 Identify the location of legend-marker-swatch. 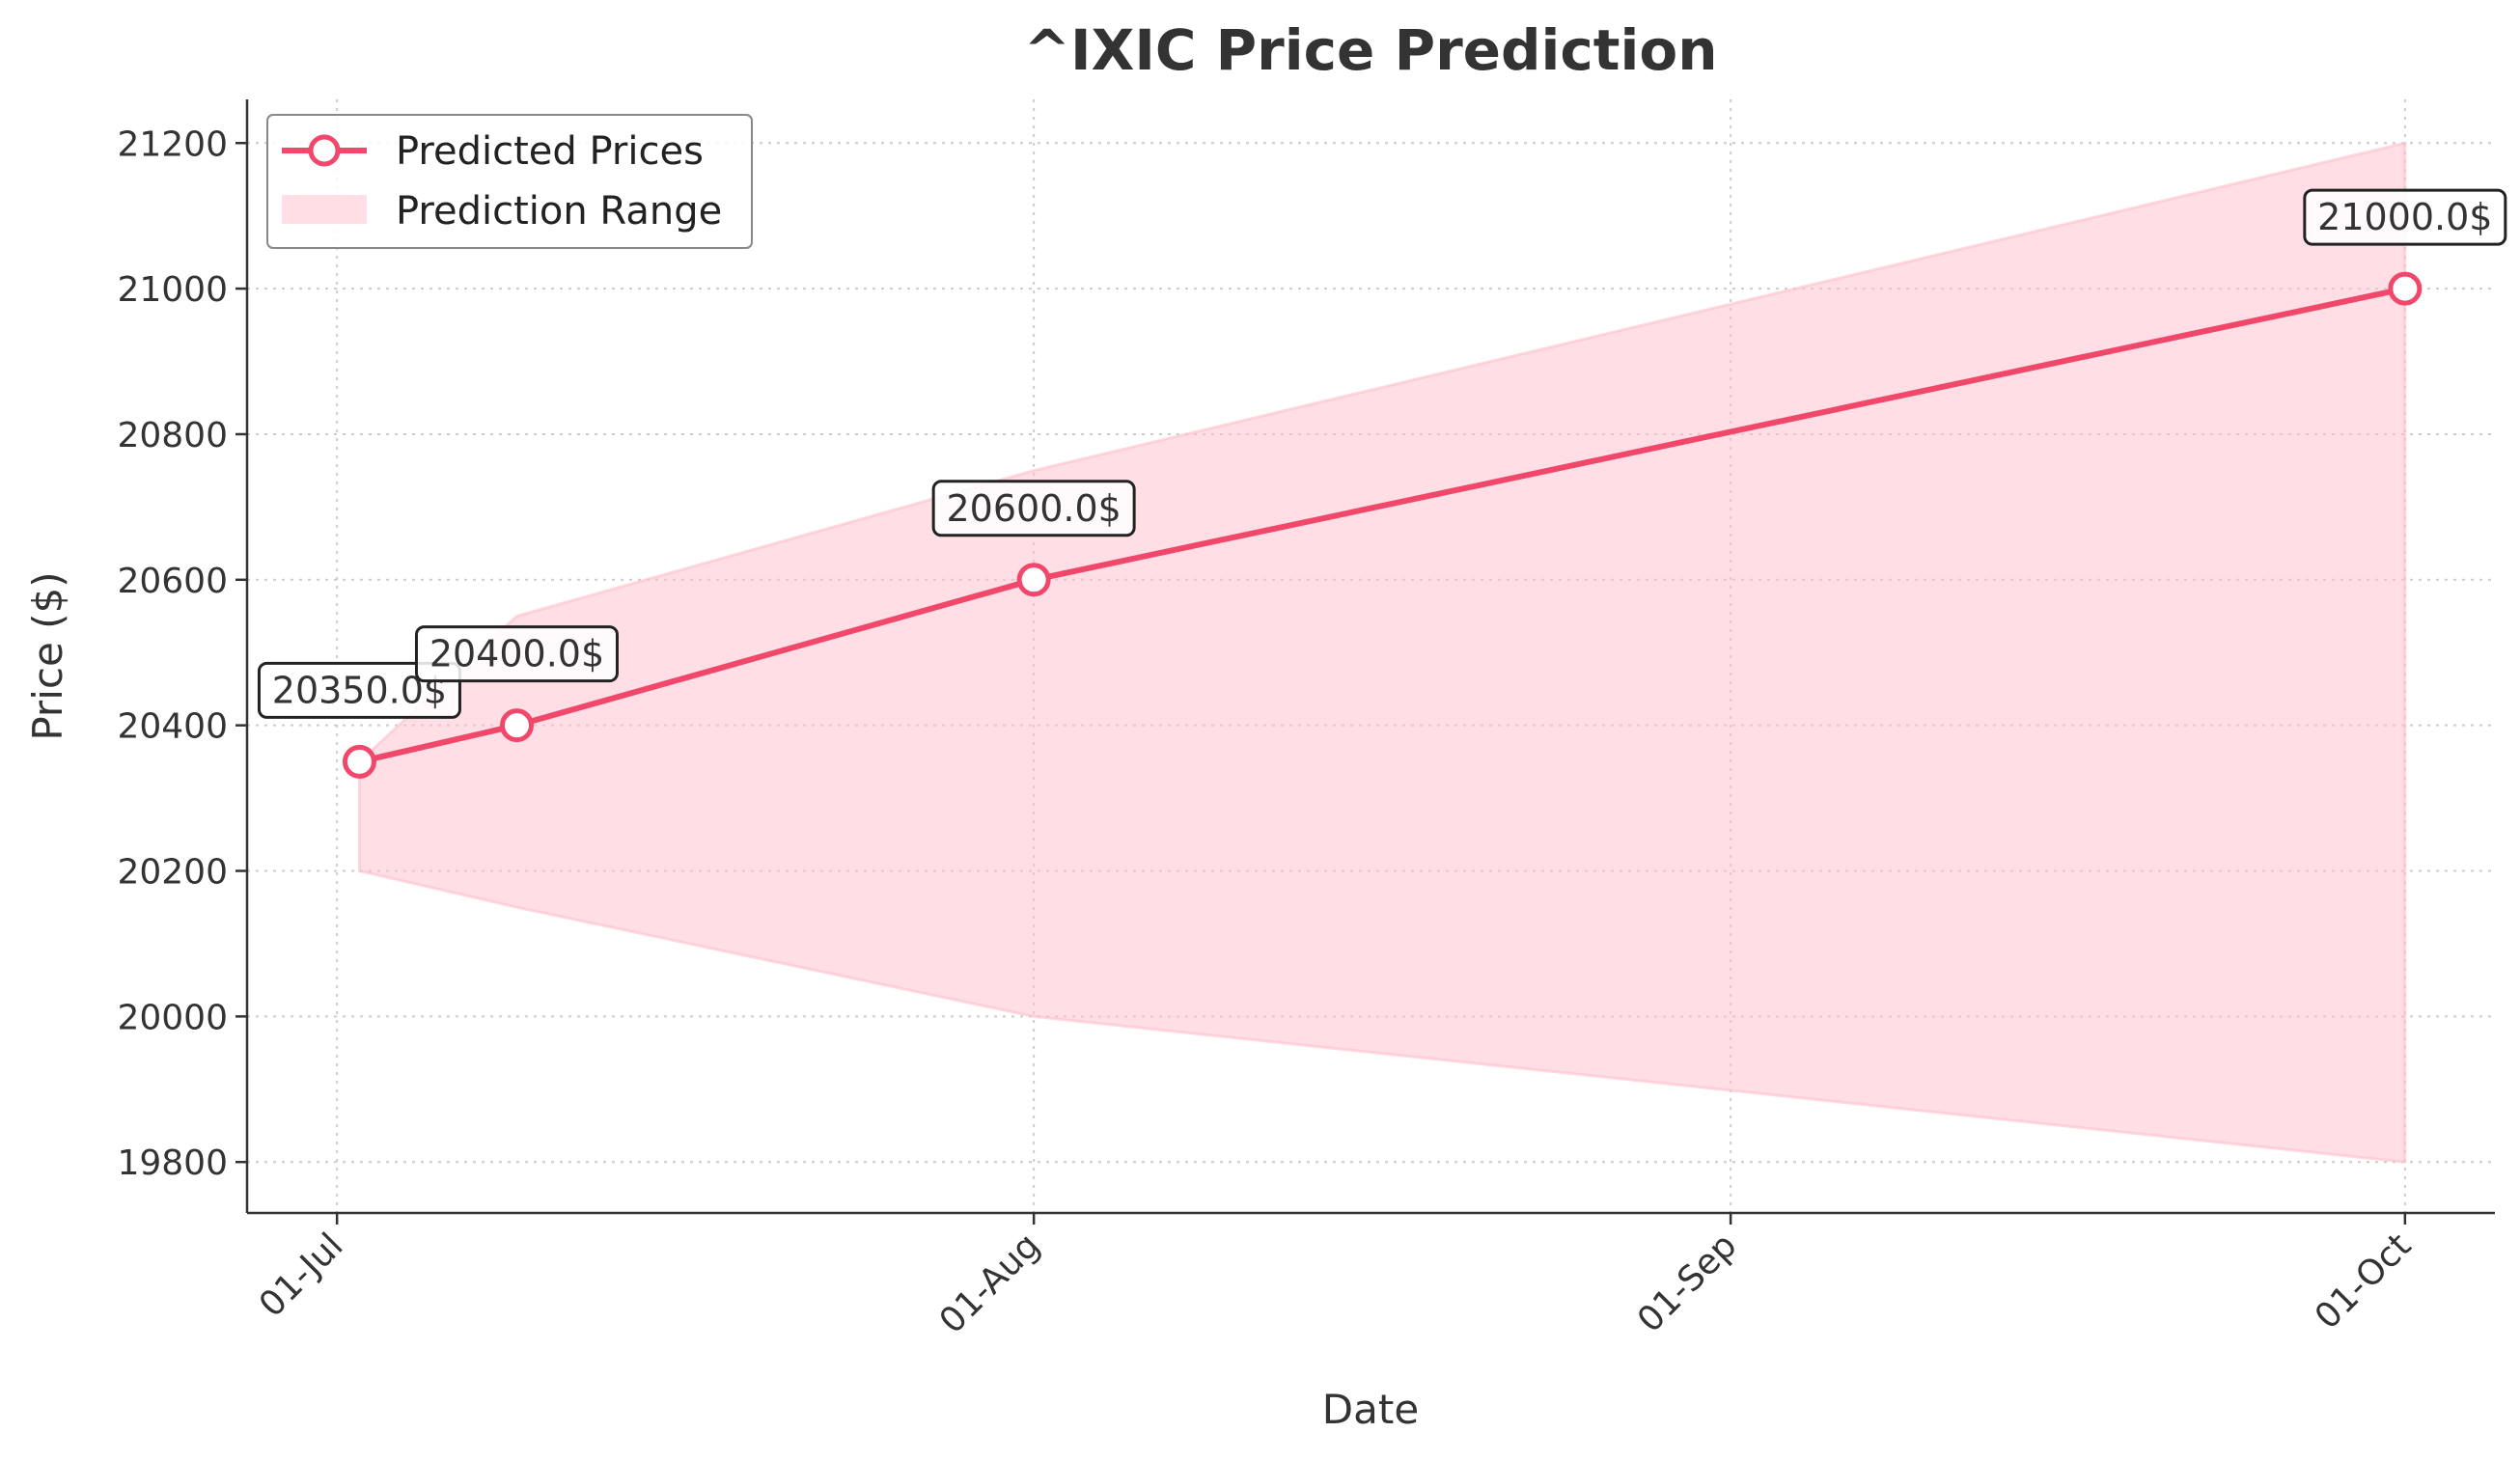
(324, 150).